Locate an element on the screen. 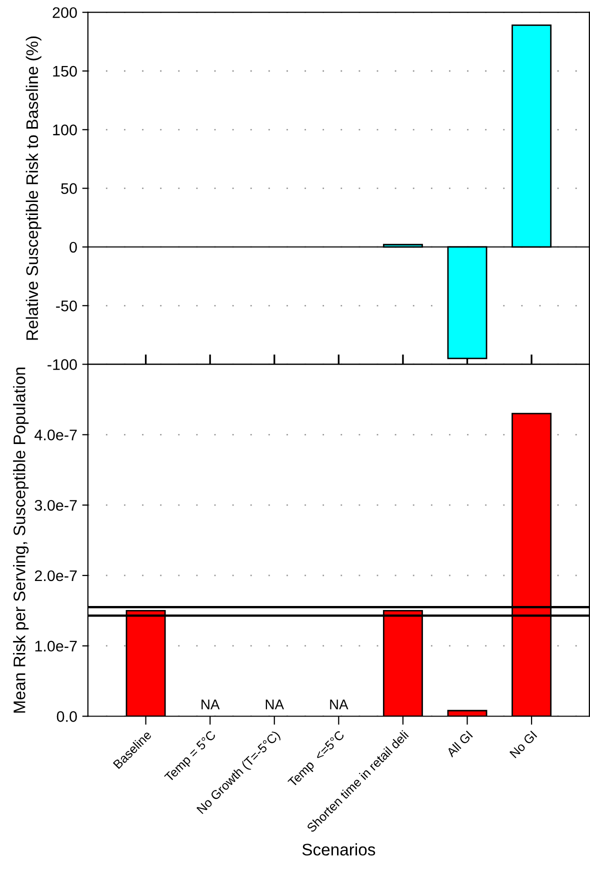 This screenshot has width=590, height=881. y-tick-label: 150 is located at coordinates (65, 71).